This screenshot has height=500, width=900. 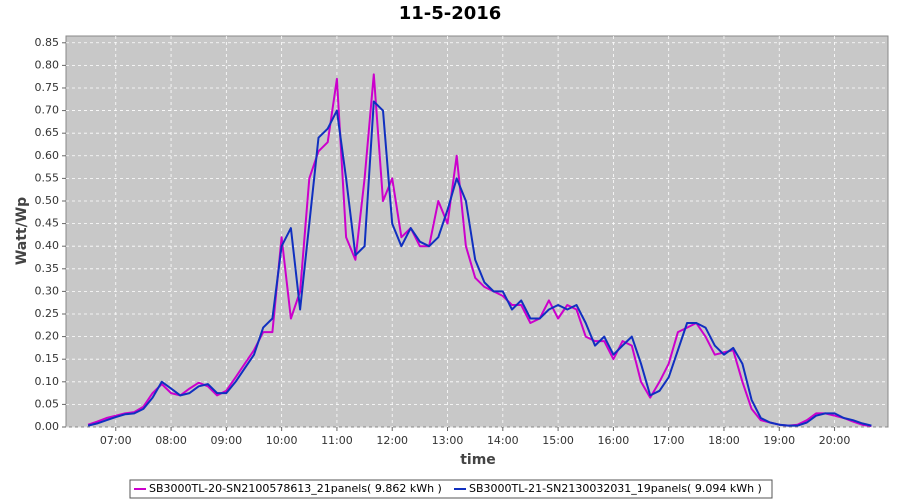 I want to click on x-tick-label: 11:00, so click(x=337, y=440).